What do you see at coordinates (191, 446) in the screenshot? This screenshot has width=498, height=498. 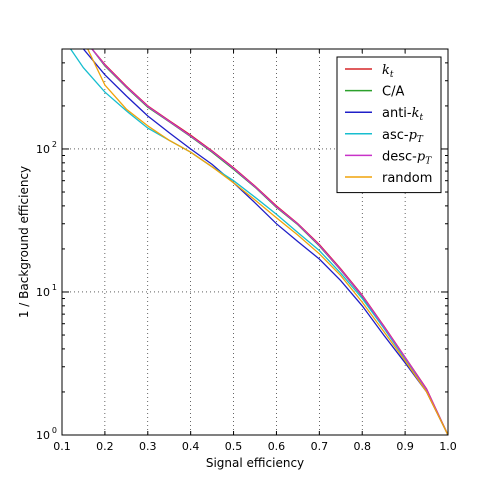 I see `x-tick-label: 0.4` at bounding box center [191, 446].